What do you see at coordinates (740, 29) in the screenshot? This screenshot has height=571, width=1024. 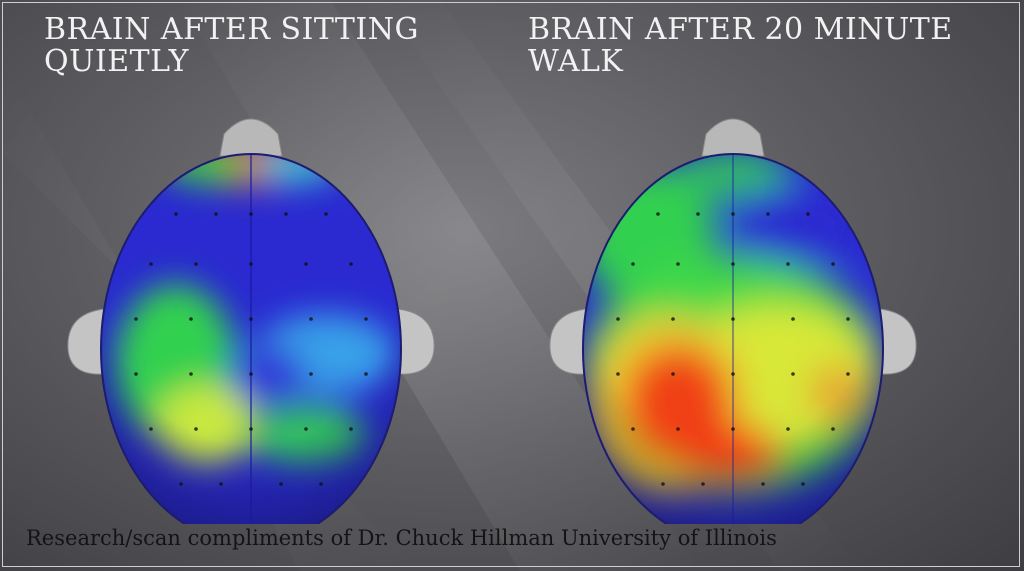 I see `right-title-line1: BRAIN AFTER 20 MINUTE` at bounding box center [740, 29].